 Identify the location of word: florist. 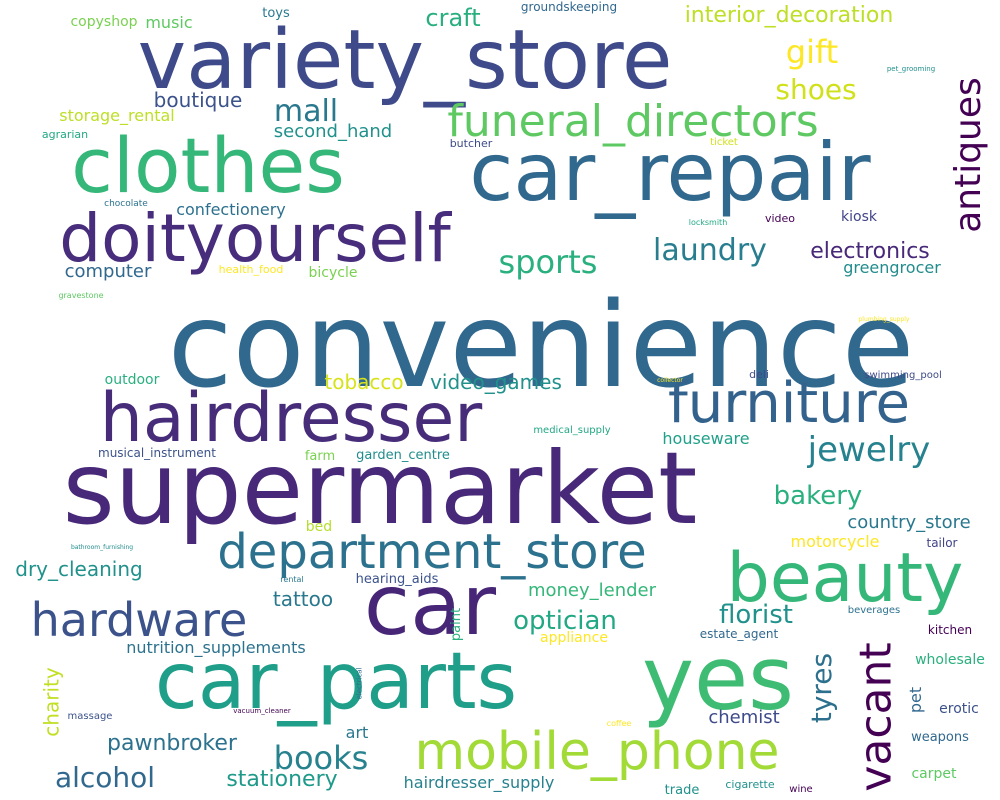
(756, 615).